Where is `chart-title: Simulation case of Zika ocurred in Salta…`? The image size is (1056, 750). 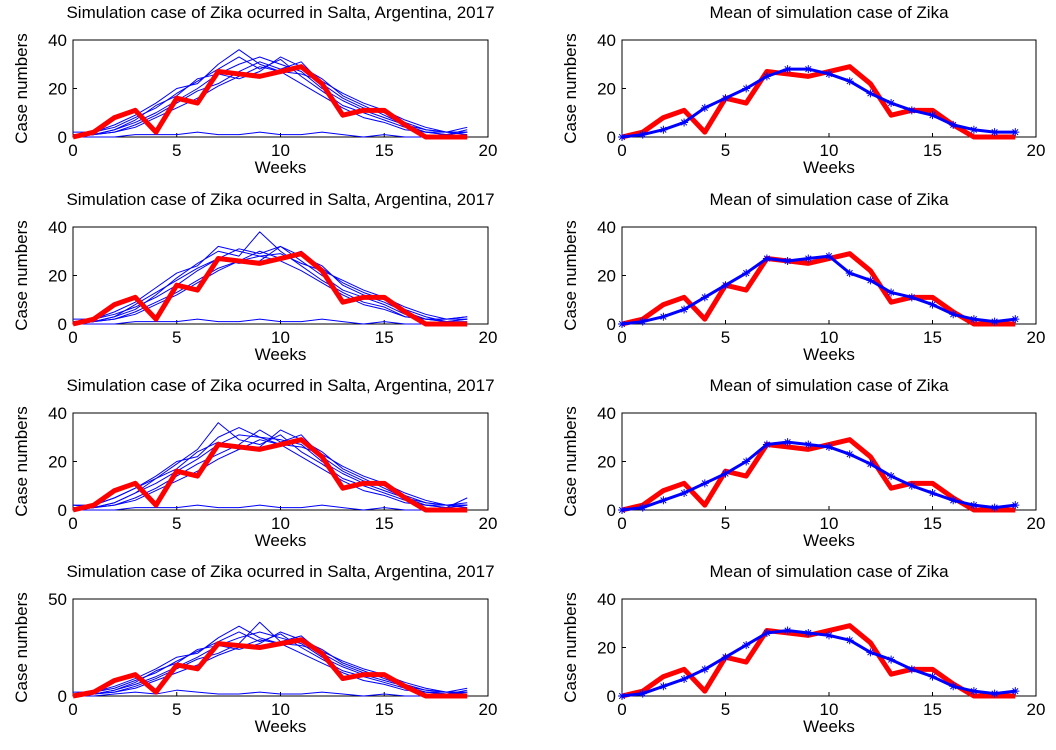 chart-title: Simulation case of Zika ocurred in Salta… is located at coordinates (280, 12).